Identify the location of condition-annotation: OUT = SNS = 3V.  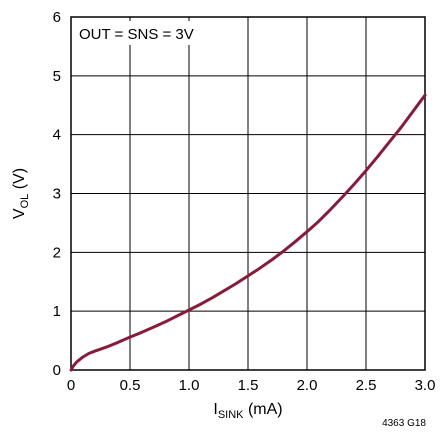
(136, 34).